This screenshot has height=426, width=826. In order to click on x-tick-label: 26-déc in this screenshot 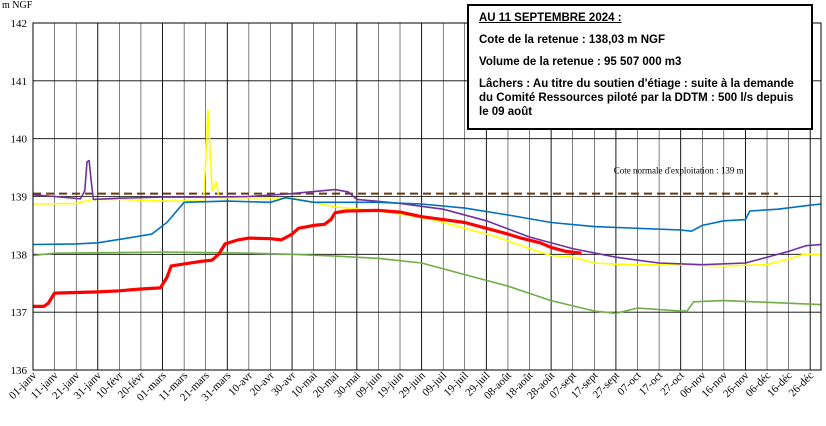, I will do `click(802, 385)`.